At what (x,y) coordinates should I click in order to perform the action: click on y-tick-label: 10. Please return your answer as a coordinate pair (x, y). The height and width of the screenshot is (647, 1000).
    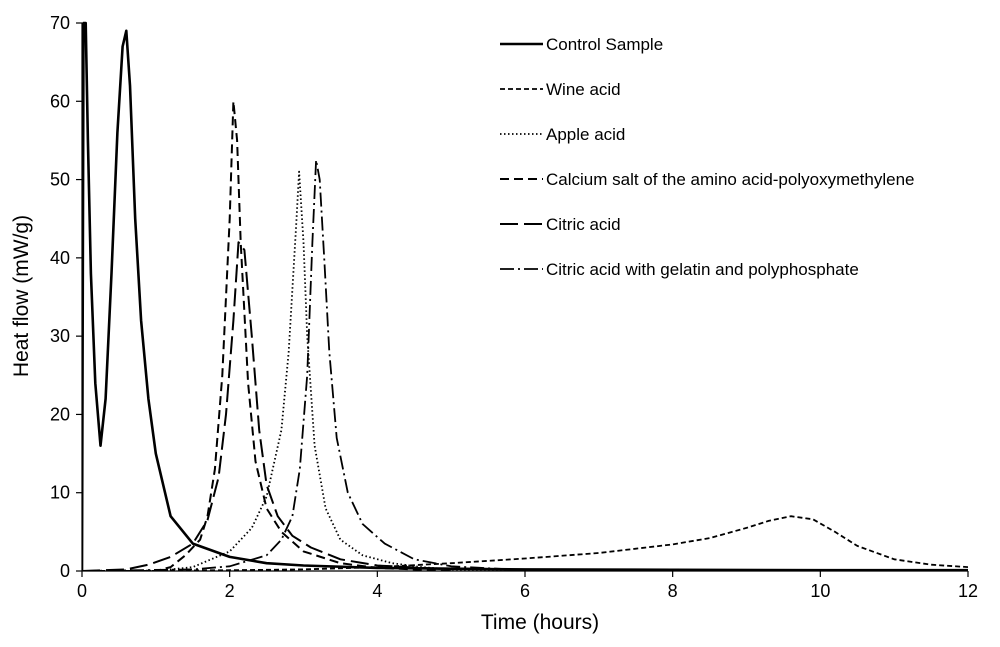
    Looking at the image, I should click on (60, 493).